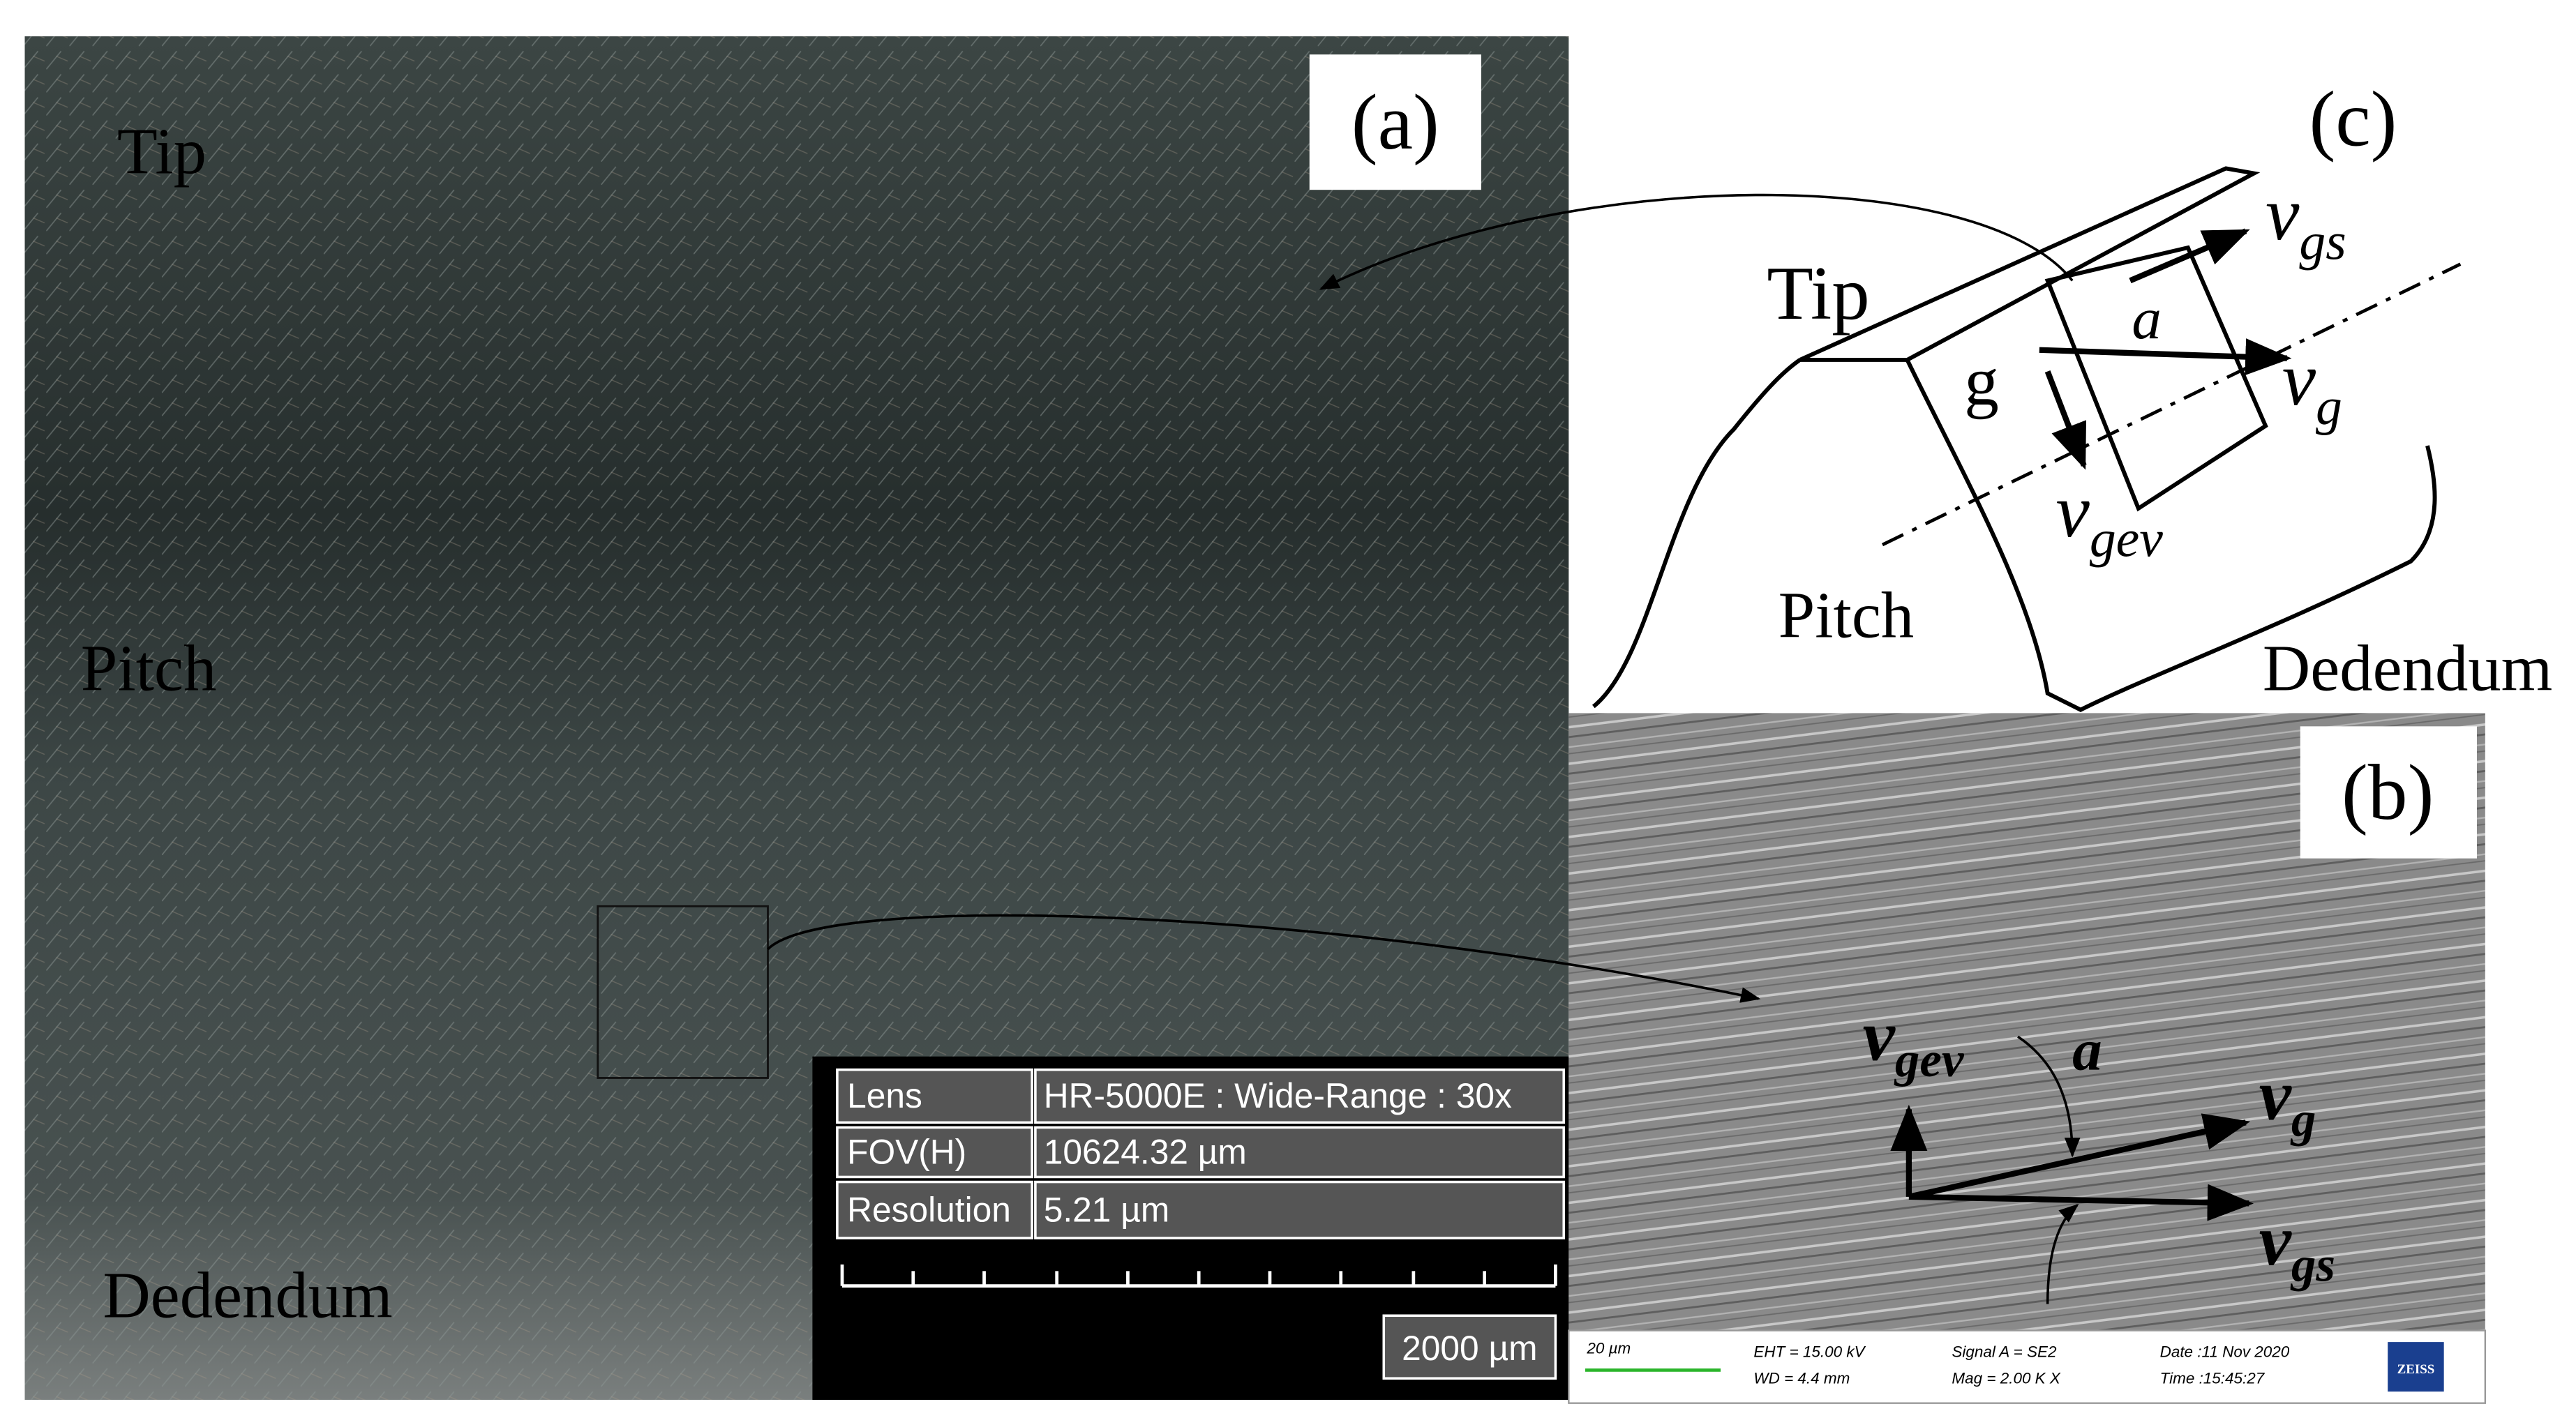 Image resolution: width=2576 pixels, height=1418 pixels. What do you see at coordinates (1198, 1276) in the screenshot?
I see `scale-ruler` at bounding box center [1198, 1276].